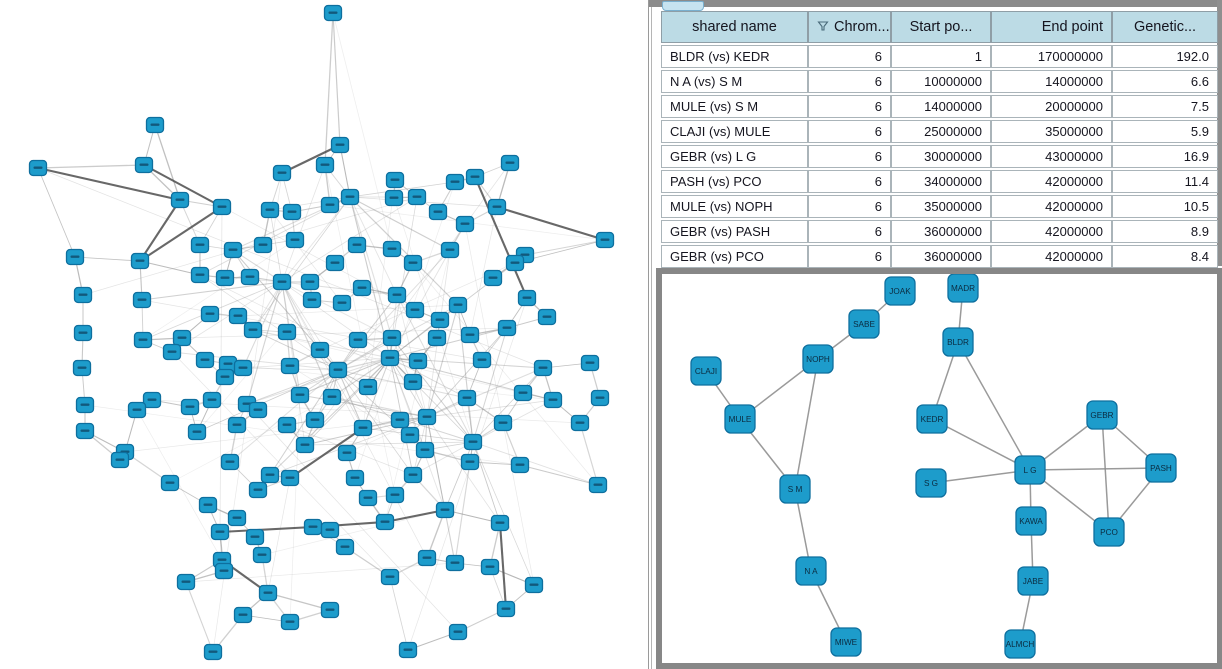  I want to click on node-sabe: SABE, so click(864, 324).